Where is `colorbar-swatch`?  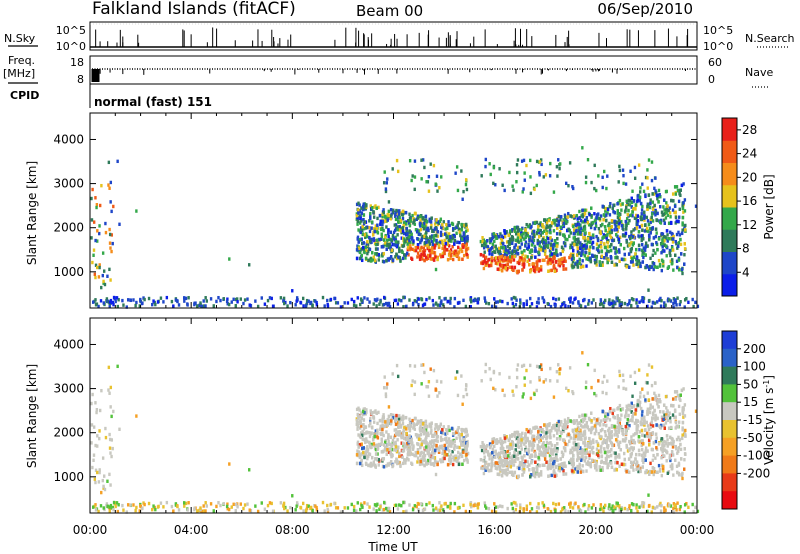 colorbar-swatch is located at coordinates (729, 151).